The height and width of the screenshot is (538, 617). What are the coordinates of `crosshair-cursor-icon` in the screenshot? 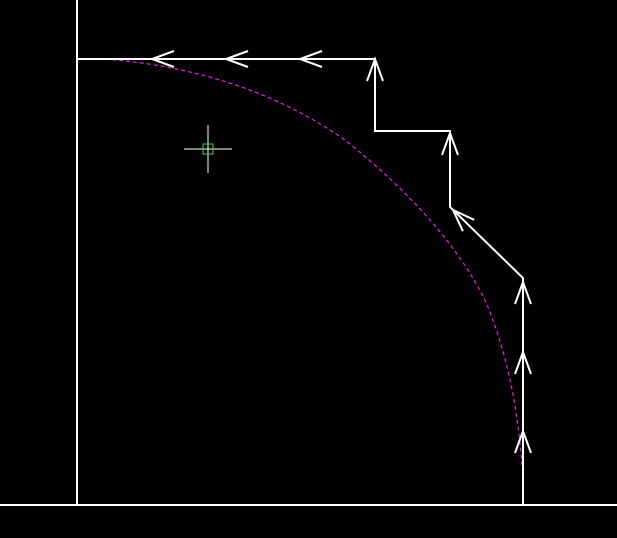 It's located at (208, 149).